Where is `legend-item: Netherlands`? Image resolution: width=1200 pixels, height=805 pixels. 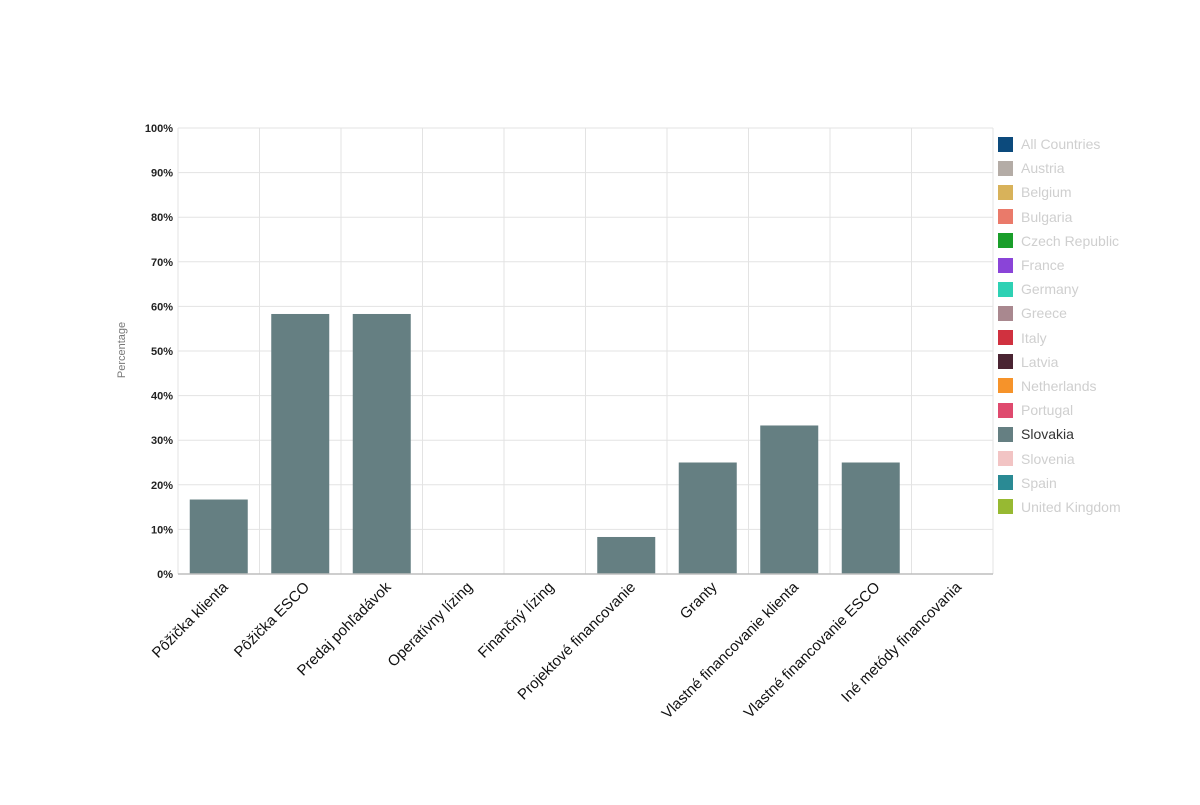 legend-item: Netherlands is located at coordinates (1093, 386).